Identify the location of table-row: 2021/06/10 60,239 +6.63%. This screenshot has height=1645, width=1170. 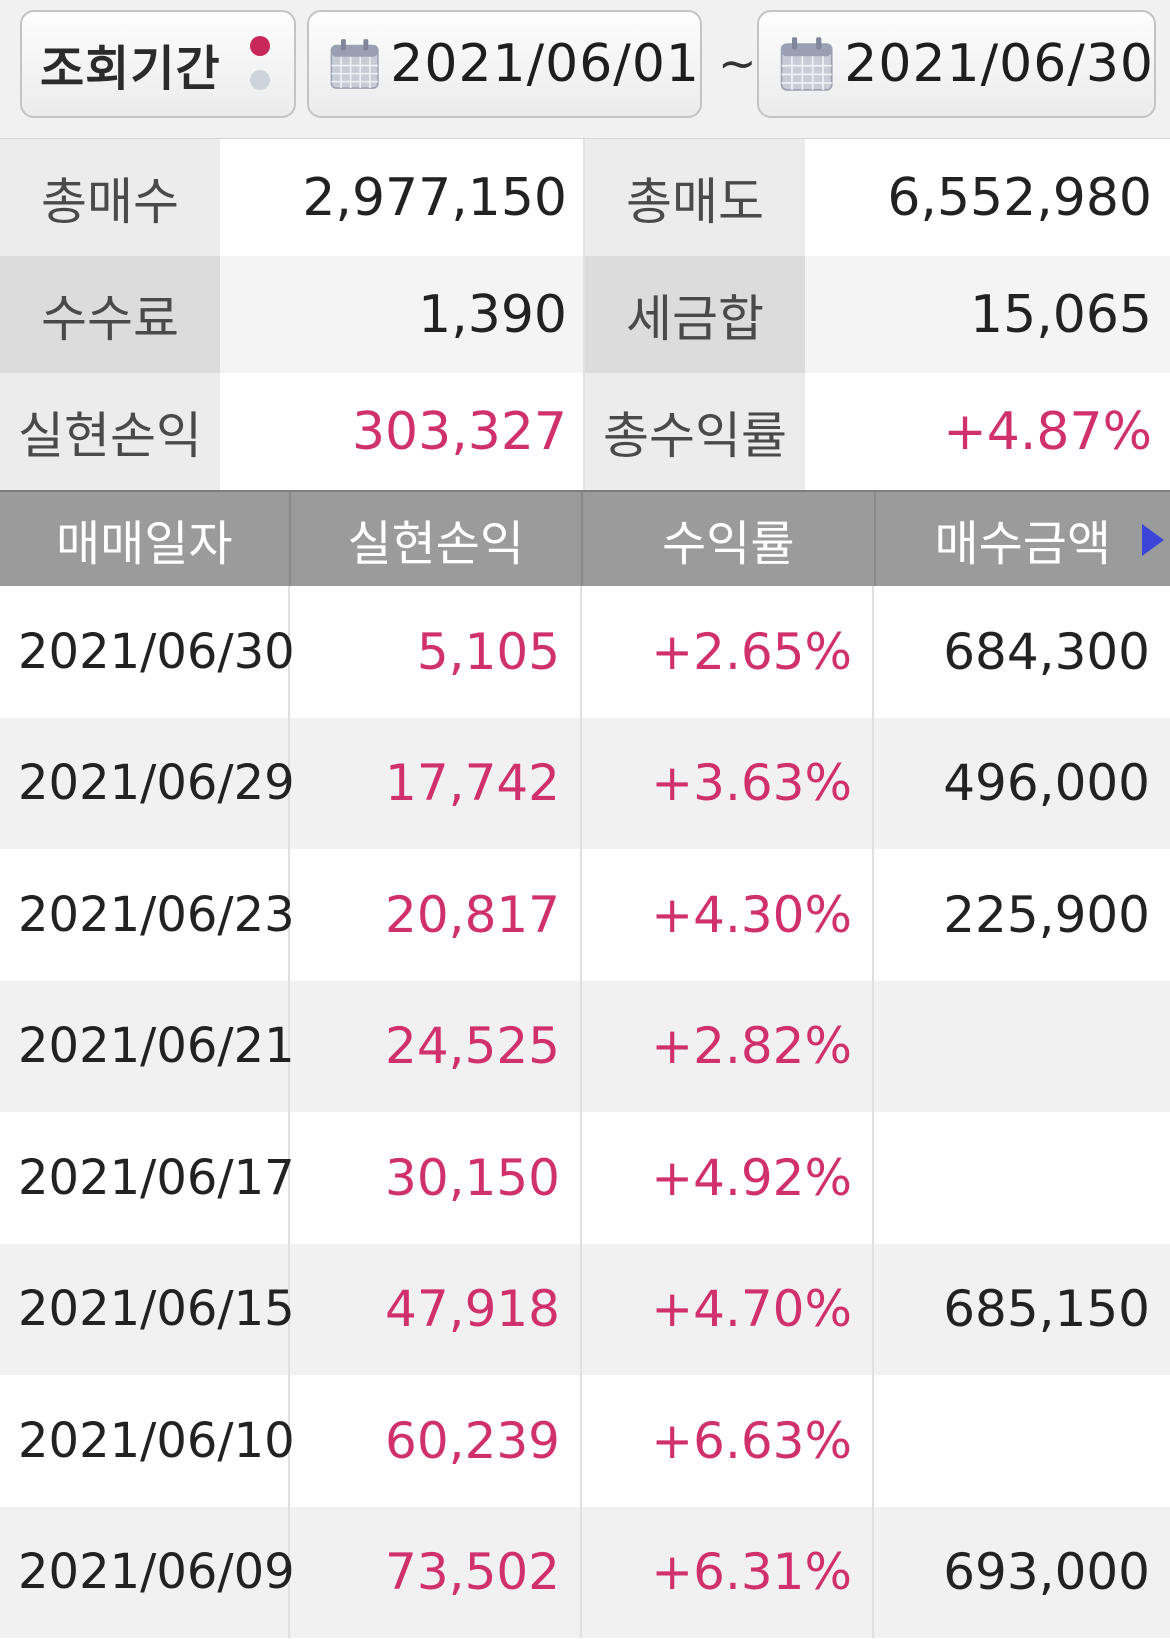
(585, 1441).